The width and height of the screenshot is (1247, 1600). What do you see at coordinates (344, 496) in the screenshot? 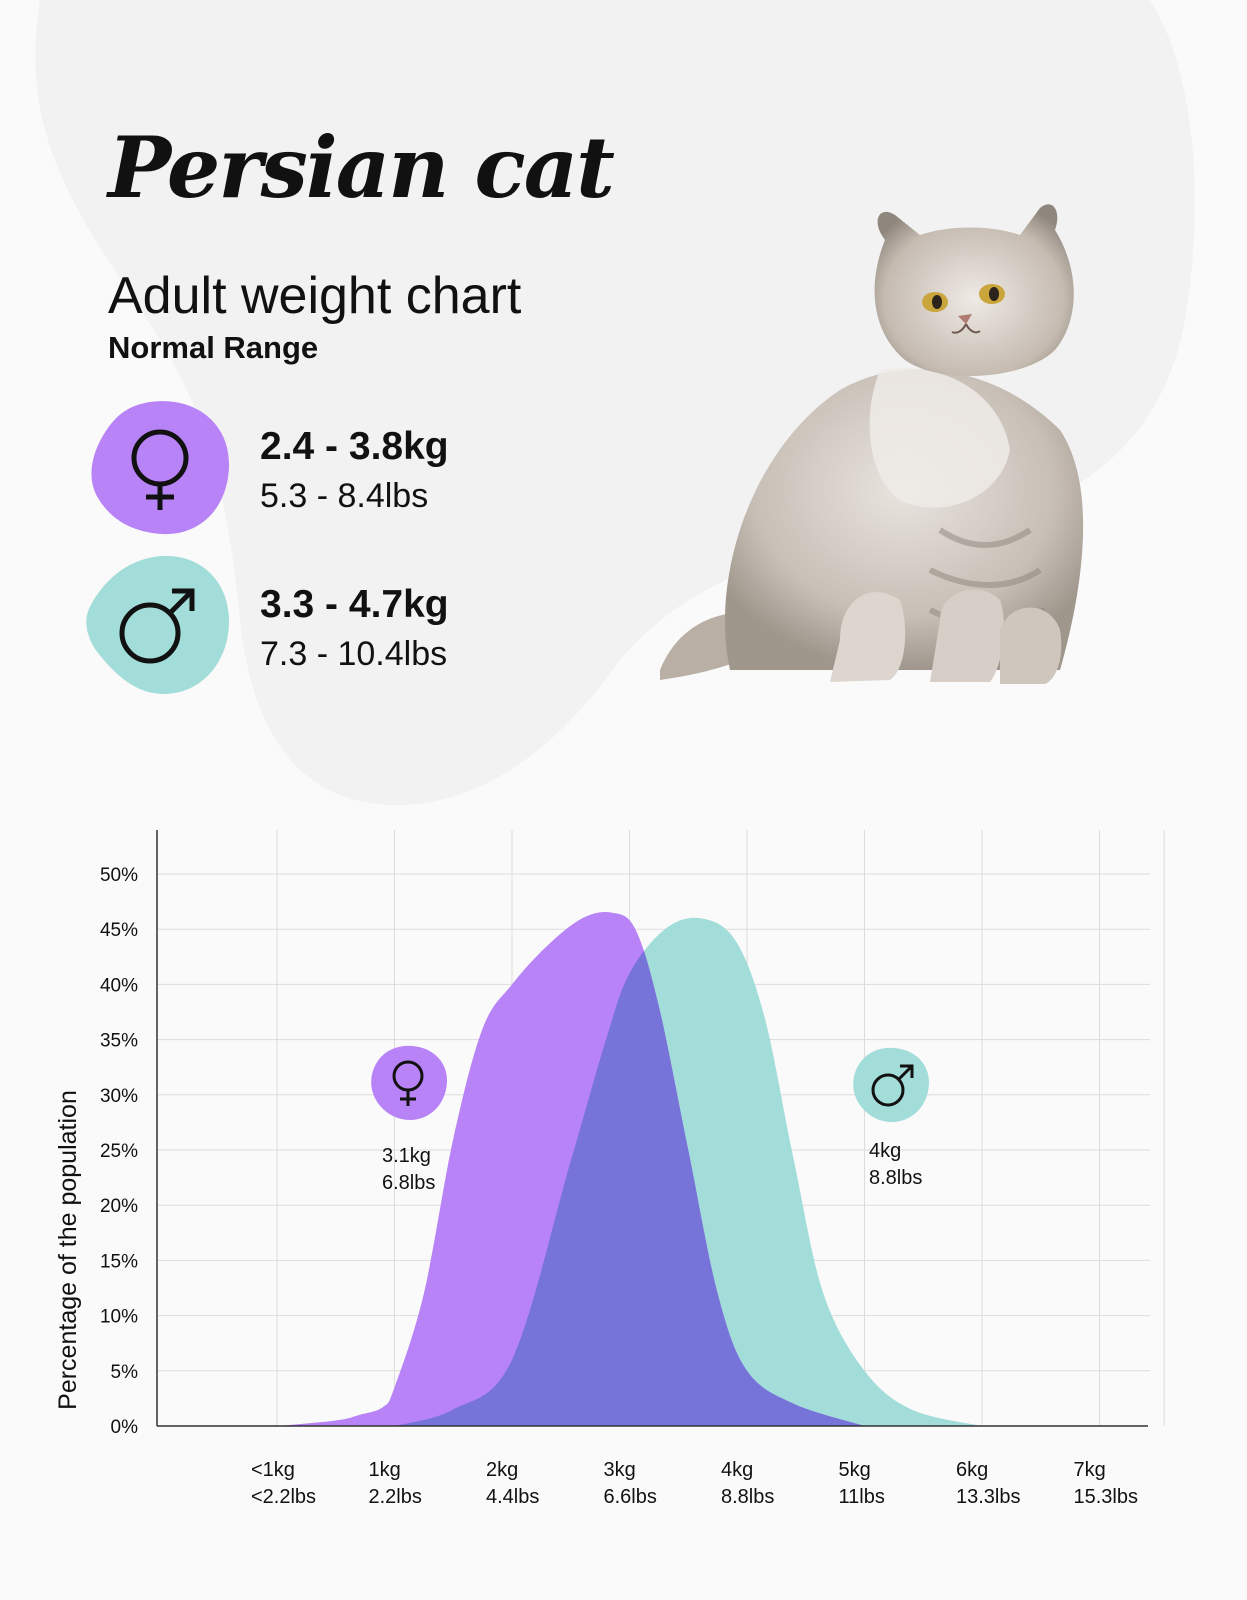
I see `female-range-lbs: 5.3 - 8.4lbs` at bounding box center [344, 496].